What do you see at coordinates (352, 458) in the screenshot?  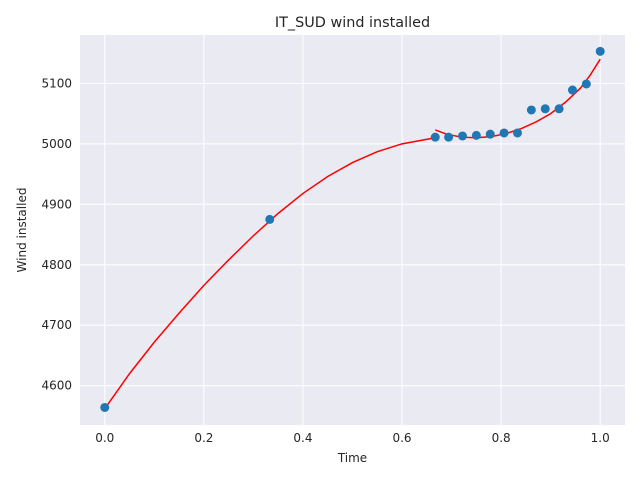 I see `x-axis-label: Time` at bounding box center [352, 458].